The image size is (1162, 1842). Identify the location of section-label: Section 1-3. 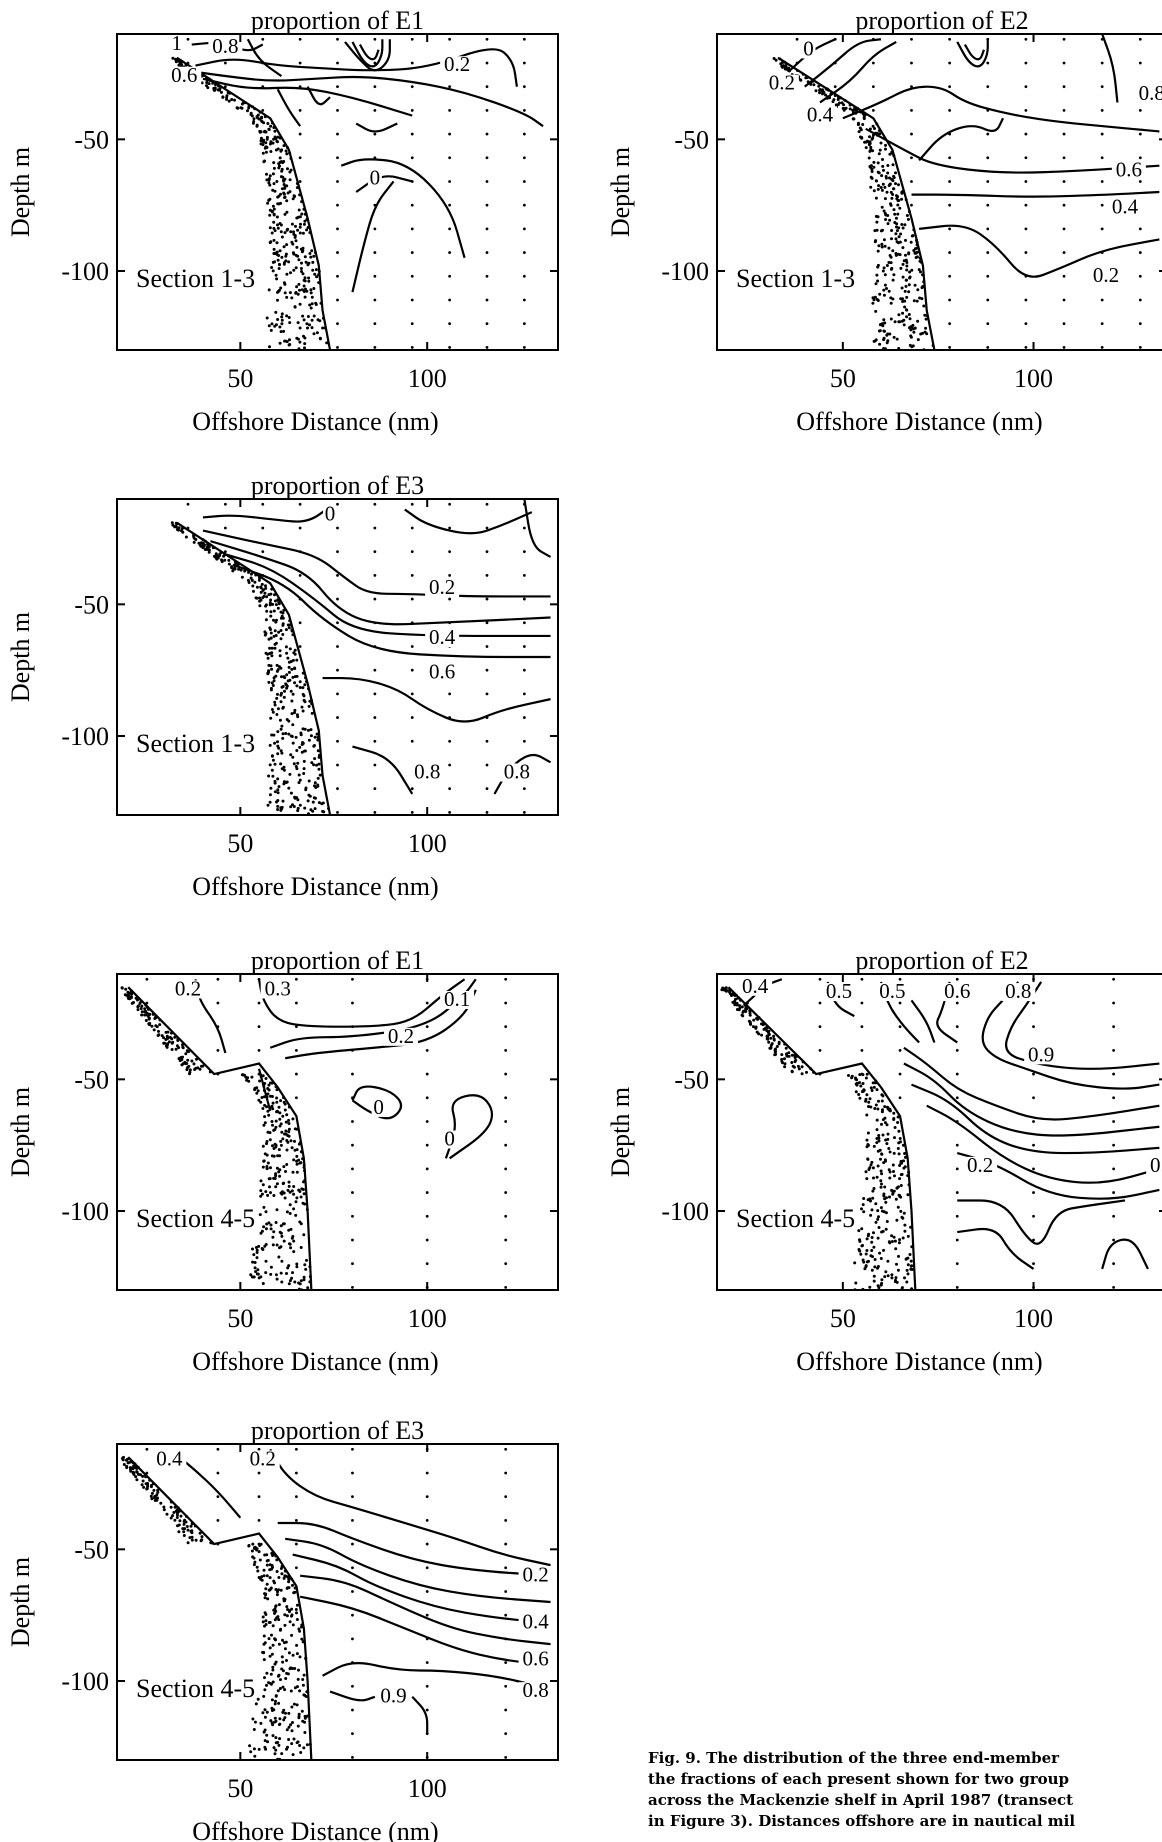
(195, 278).